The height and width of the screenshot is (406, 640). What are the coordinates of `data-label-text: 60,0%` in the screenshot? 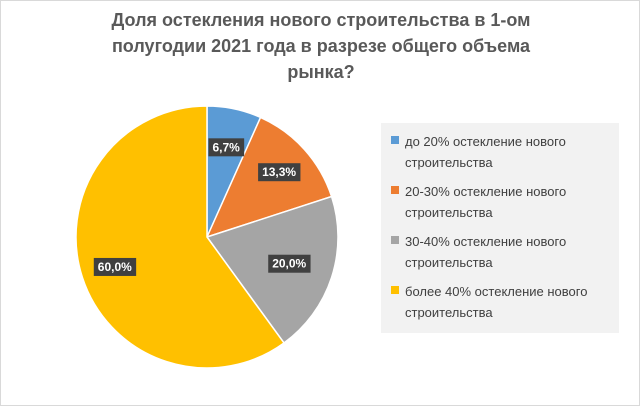 It's located at (115, 267).